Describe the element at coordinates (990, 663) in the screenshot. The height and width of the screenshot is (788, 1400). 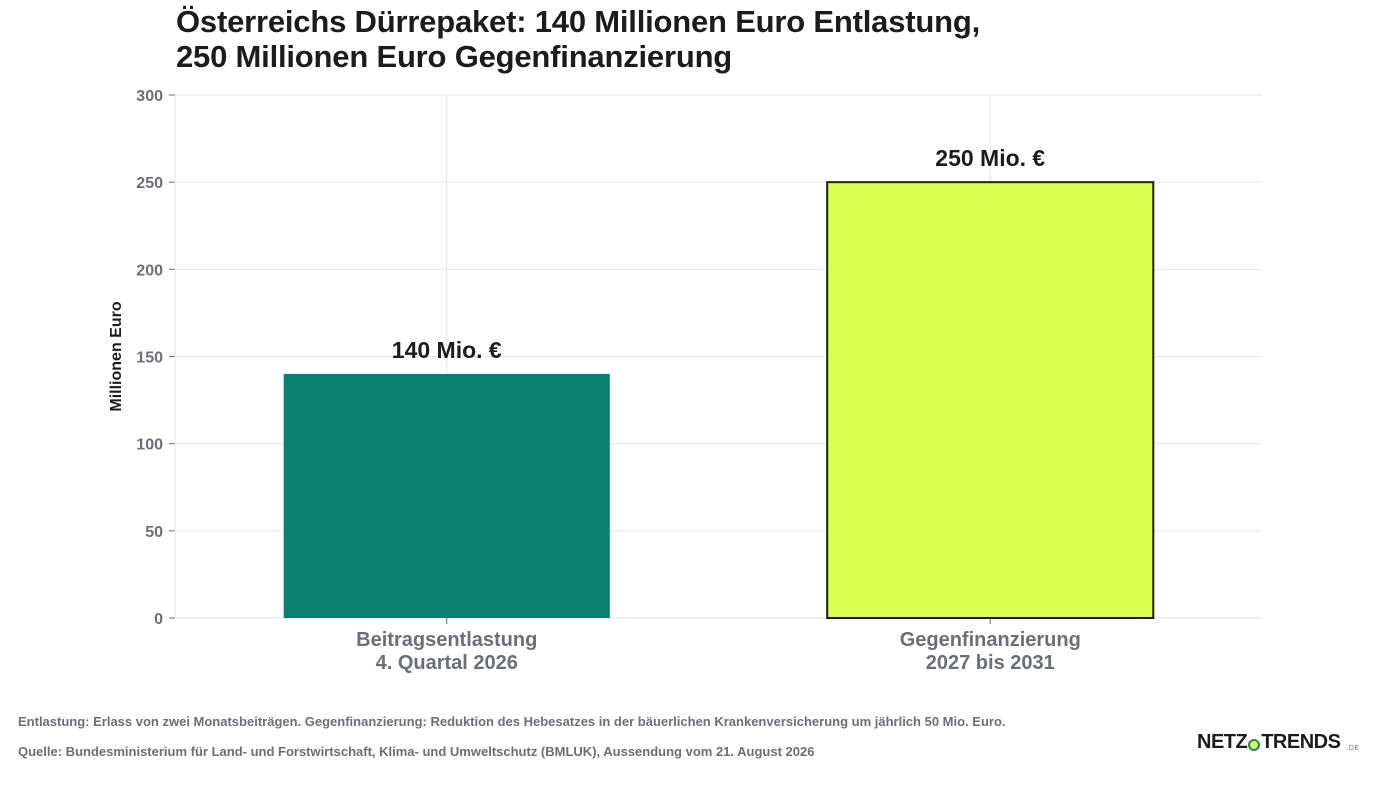
I see `x-tick-label: 2027 bis 2031` at that location.